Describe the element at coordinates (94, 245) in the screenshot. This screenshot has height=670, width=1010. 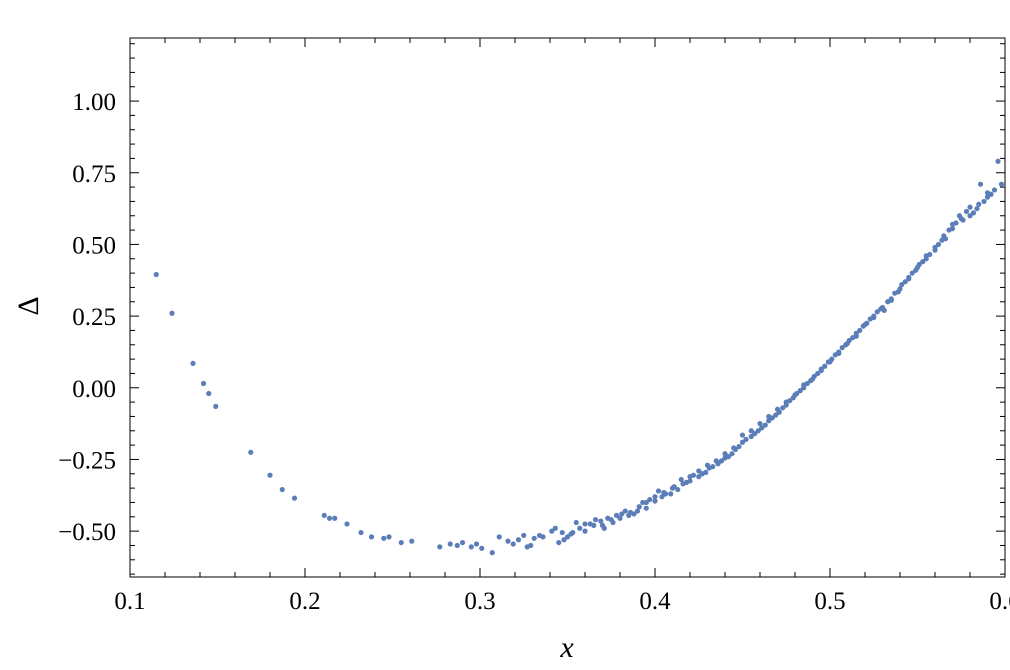
I see `y-tick-label: 0.50` at that location.